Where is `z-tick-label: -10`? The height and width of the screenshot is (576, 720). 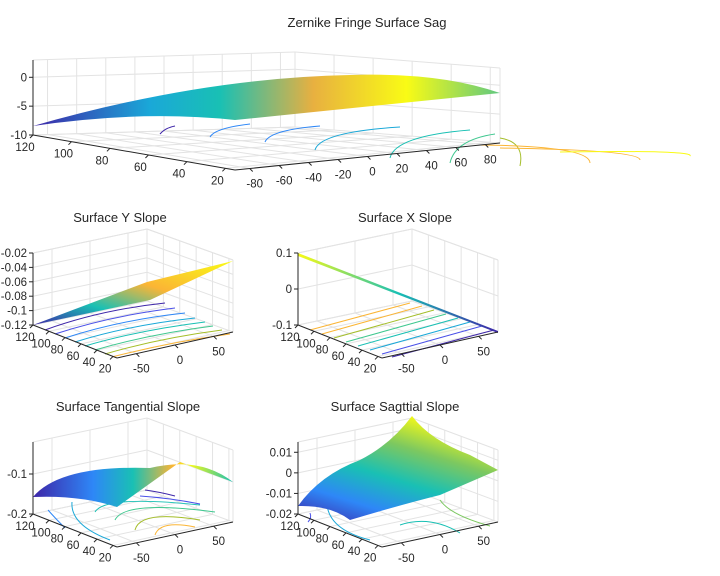 z-tick-label: -10 is located at coordinates (18, 136).